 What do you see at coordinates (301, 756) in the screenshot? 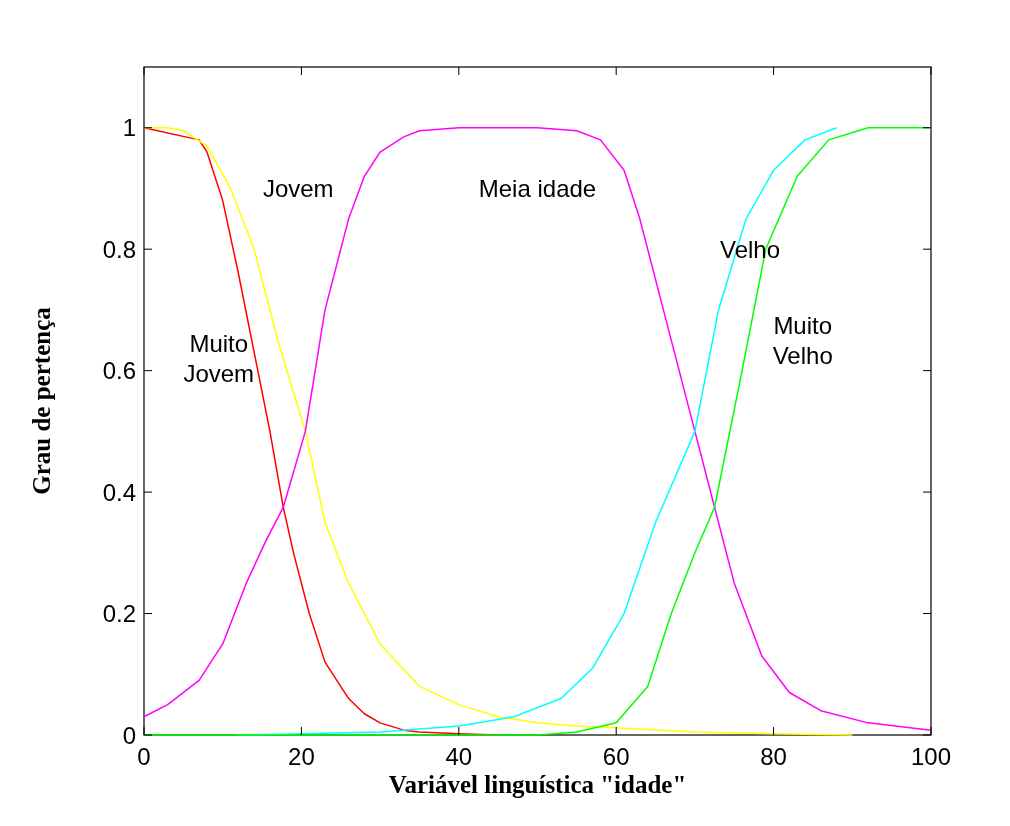
I see `x-tick-label: 20` at bounding box center [301, 756].